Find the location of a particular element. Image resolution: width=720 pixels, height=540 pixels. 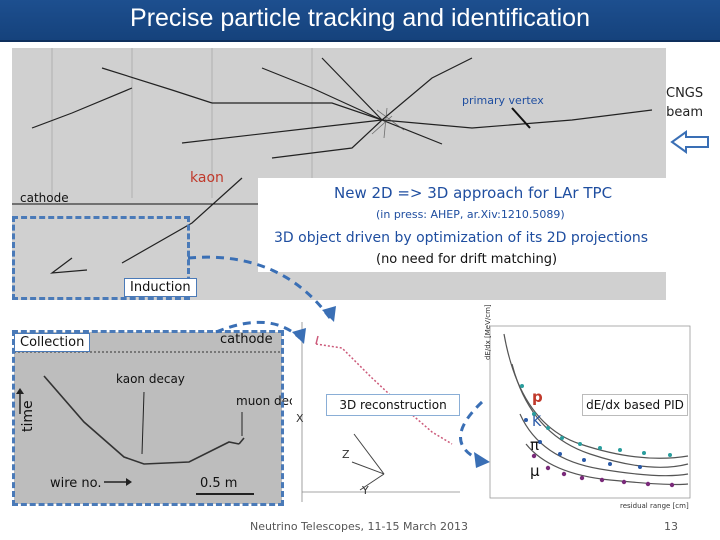

beam-arrow-icon is located at coordinates (689, 142).